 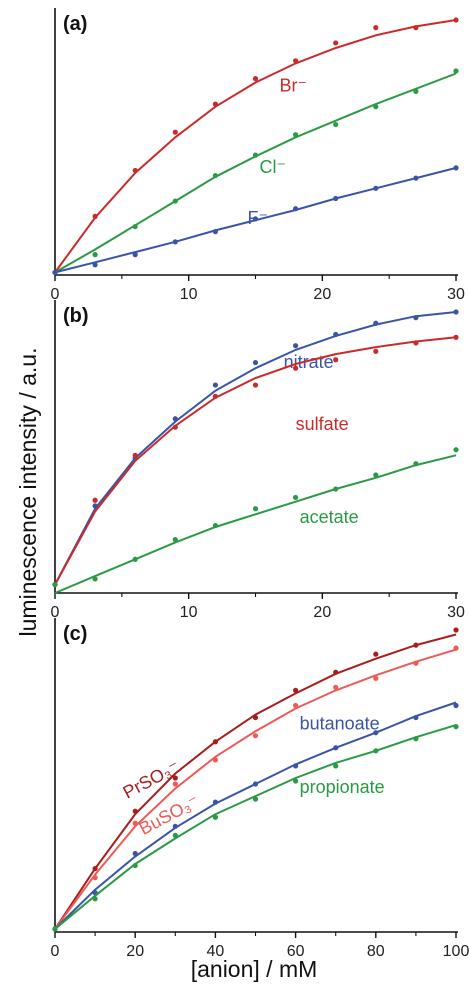 What do you see at coordinates (189, 294) in the screenshot?
I see `x-tick-label: 10` at bounding box center [189, 294].